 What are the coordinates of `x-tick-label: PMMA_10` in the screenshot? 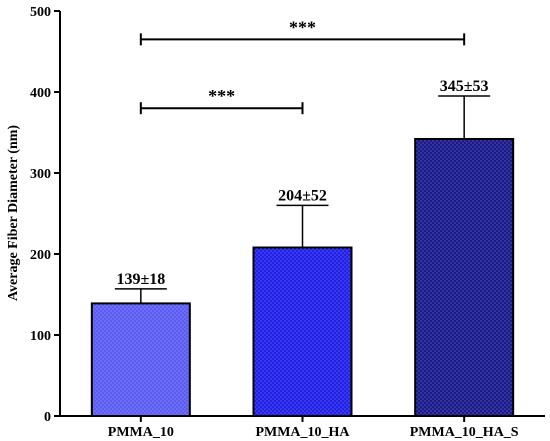 It's located at (141, 432).